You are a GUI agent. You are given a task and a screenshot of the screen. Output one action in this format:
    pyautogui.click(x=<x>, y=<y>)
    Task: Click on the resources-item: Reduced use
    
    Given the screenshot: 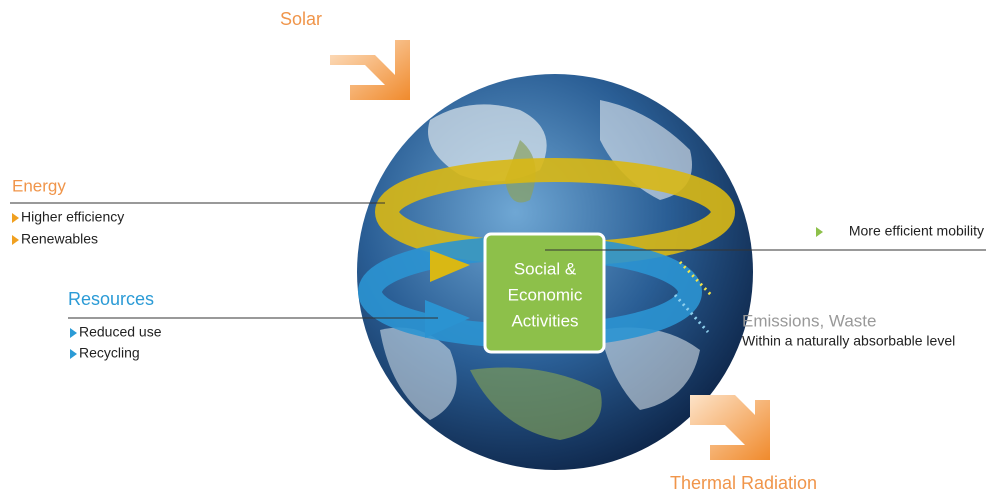 What is the action you would take?
    pyautogui.click(x=120, y=332)
    